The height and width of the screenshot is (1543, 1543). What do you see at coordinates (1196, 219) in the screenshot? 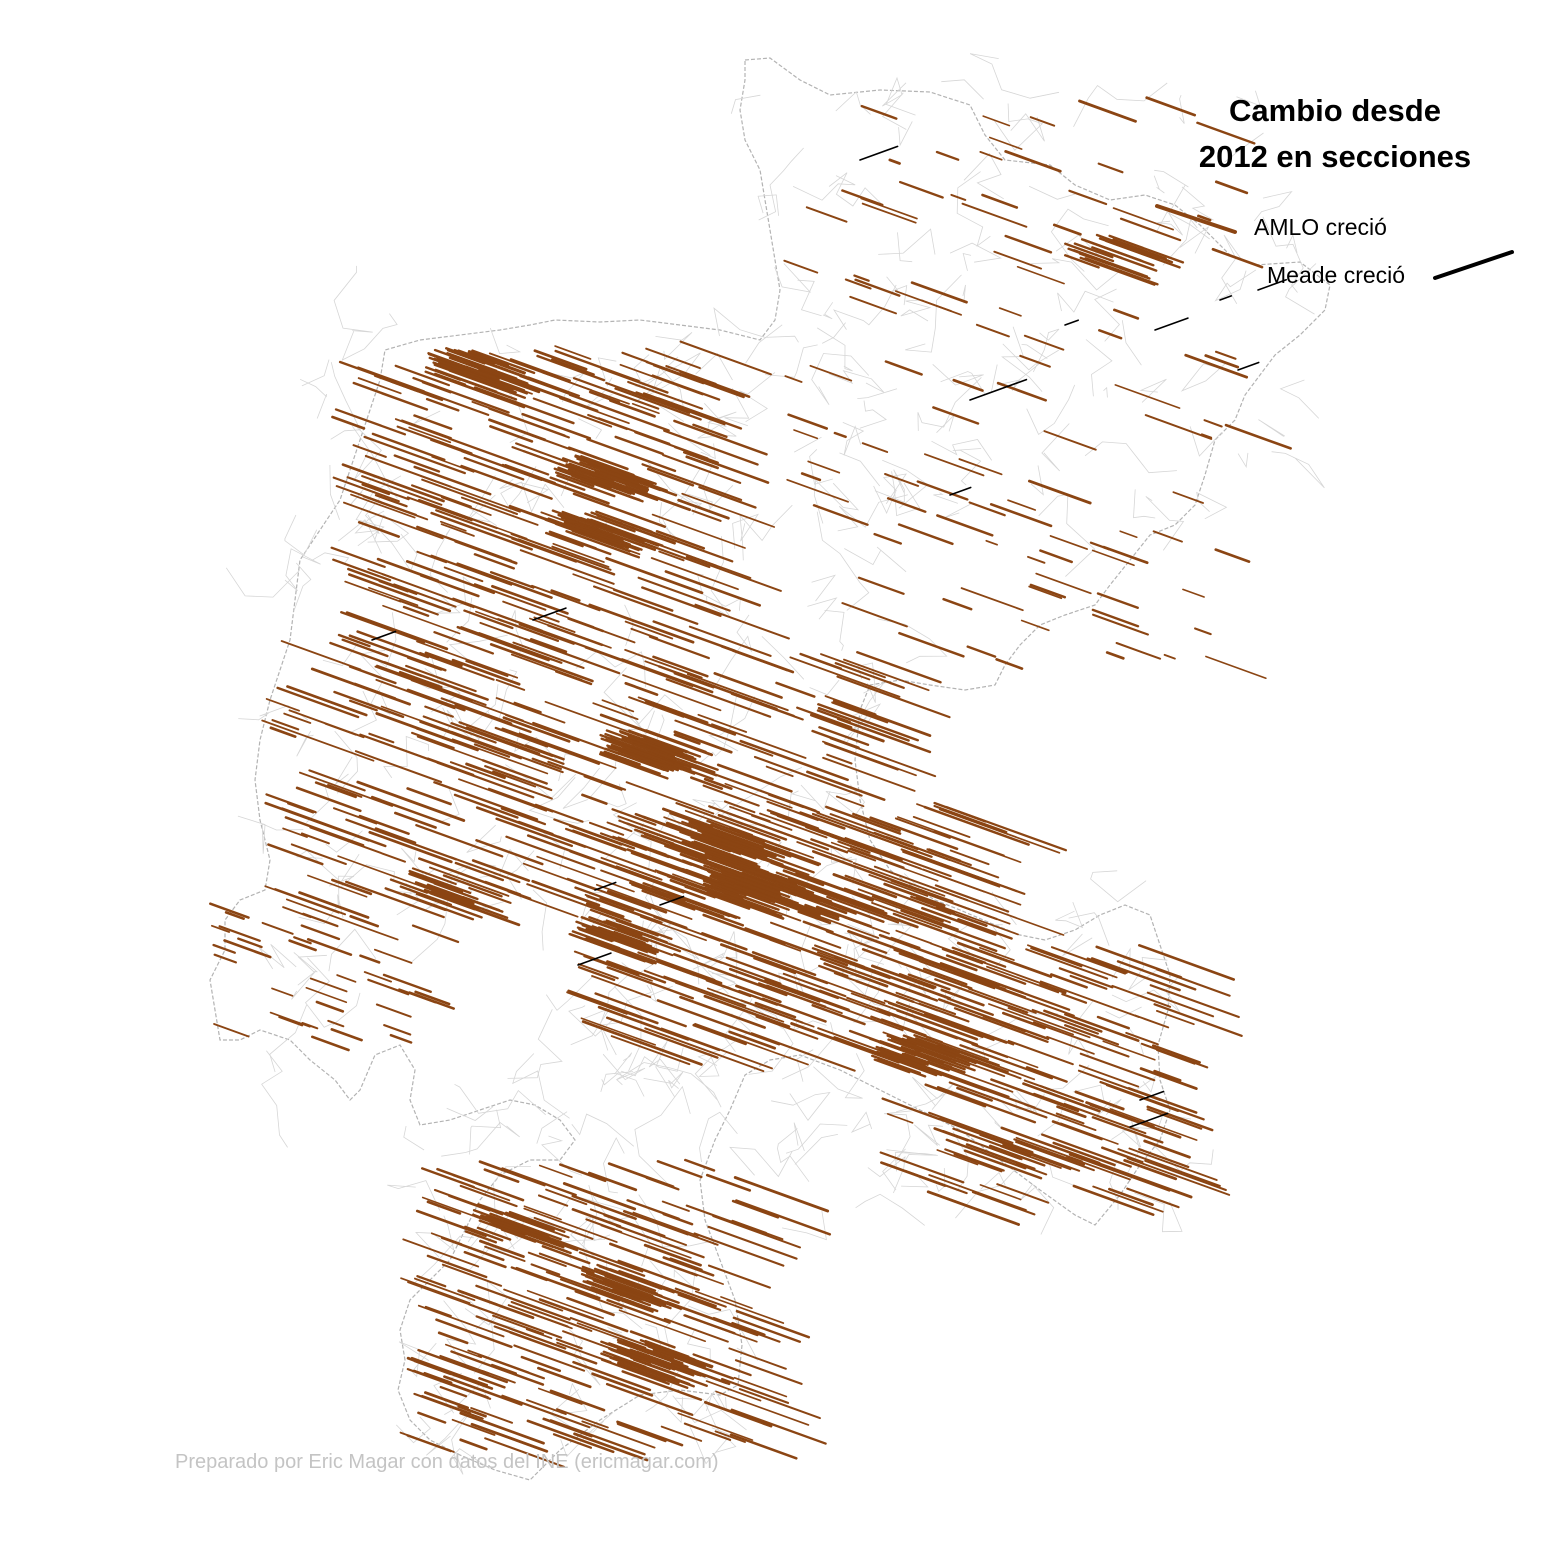
I see `legend-arrow-amlo` at bounding box center [1196, 219].